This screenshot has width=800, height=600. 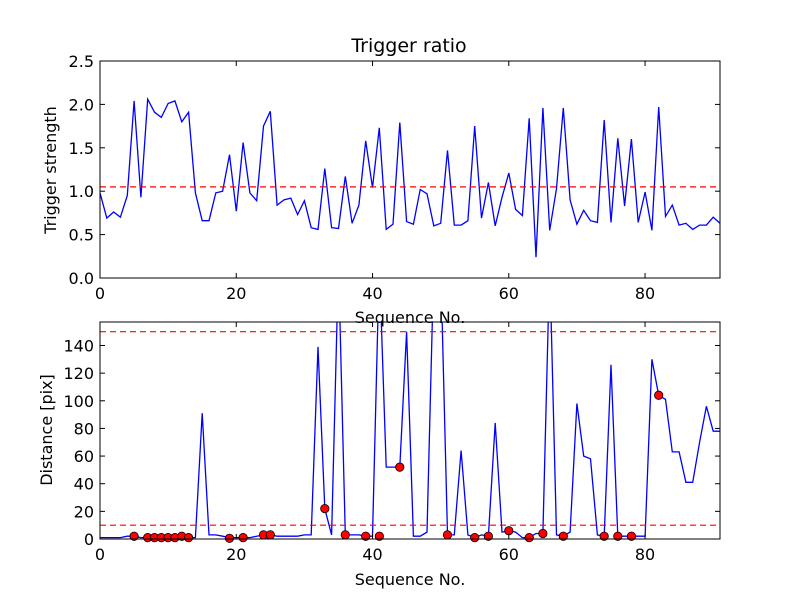 I want to click on y-axis-label: Distance [pix], so click(x=46, y=430).